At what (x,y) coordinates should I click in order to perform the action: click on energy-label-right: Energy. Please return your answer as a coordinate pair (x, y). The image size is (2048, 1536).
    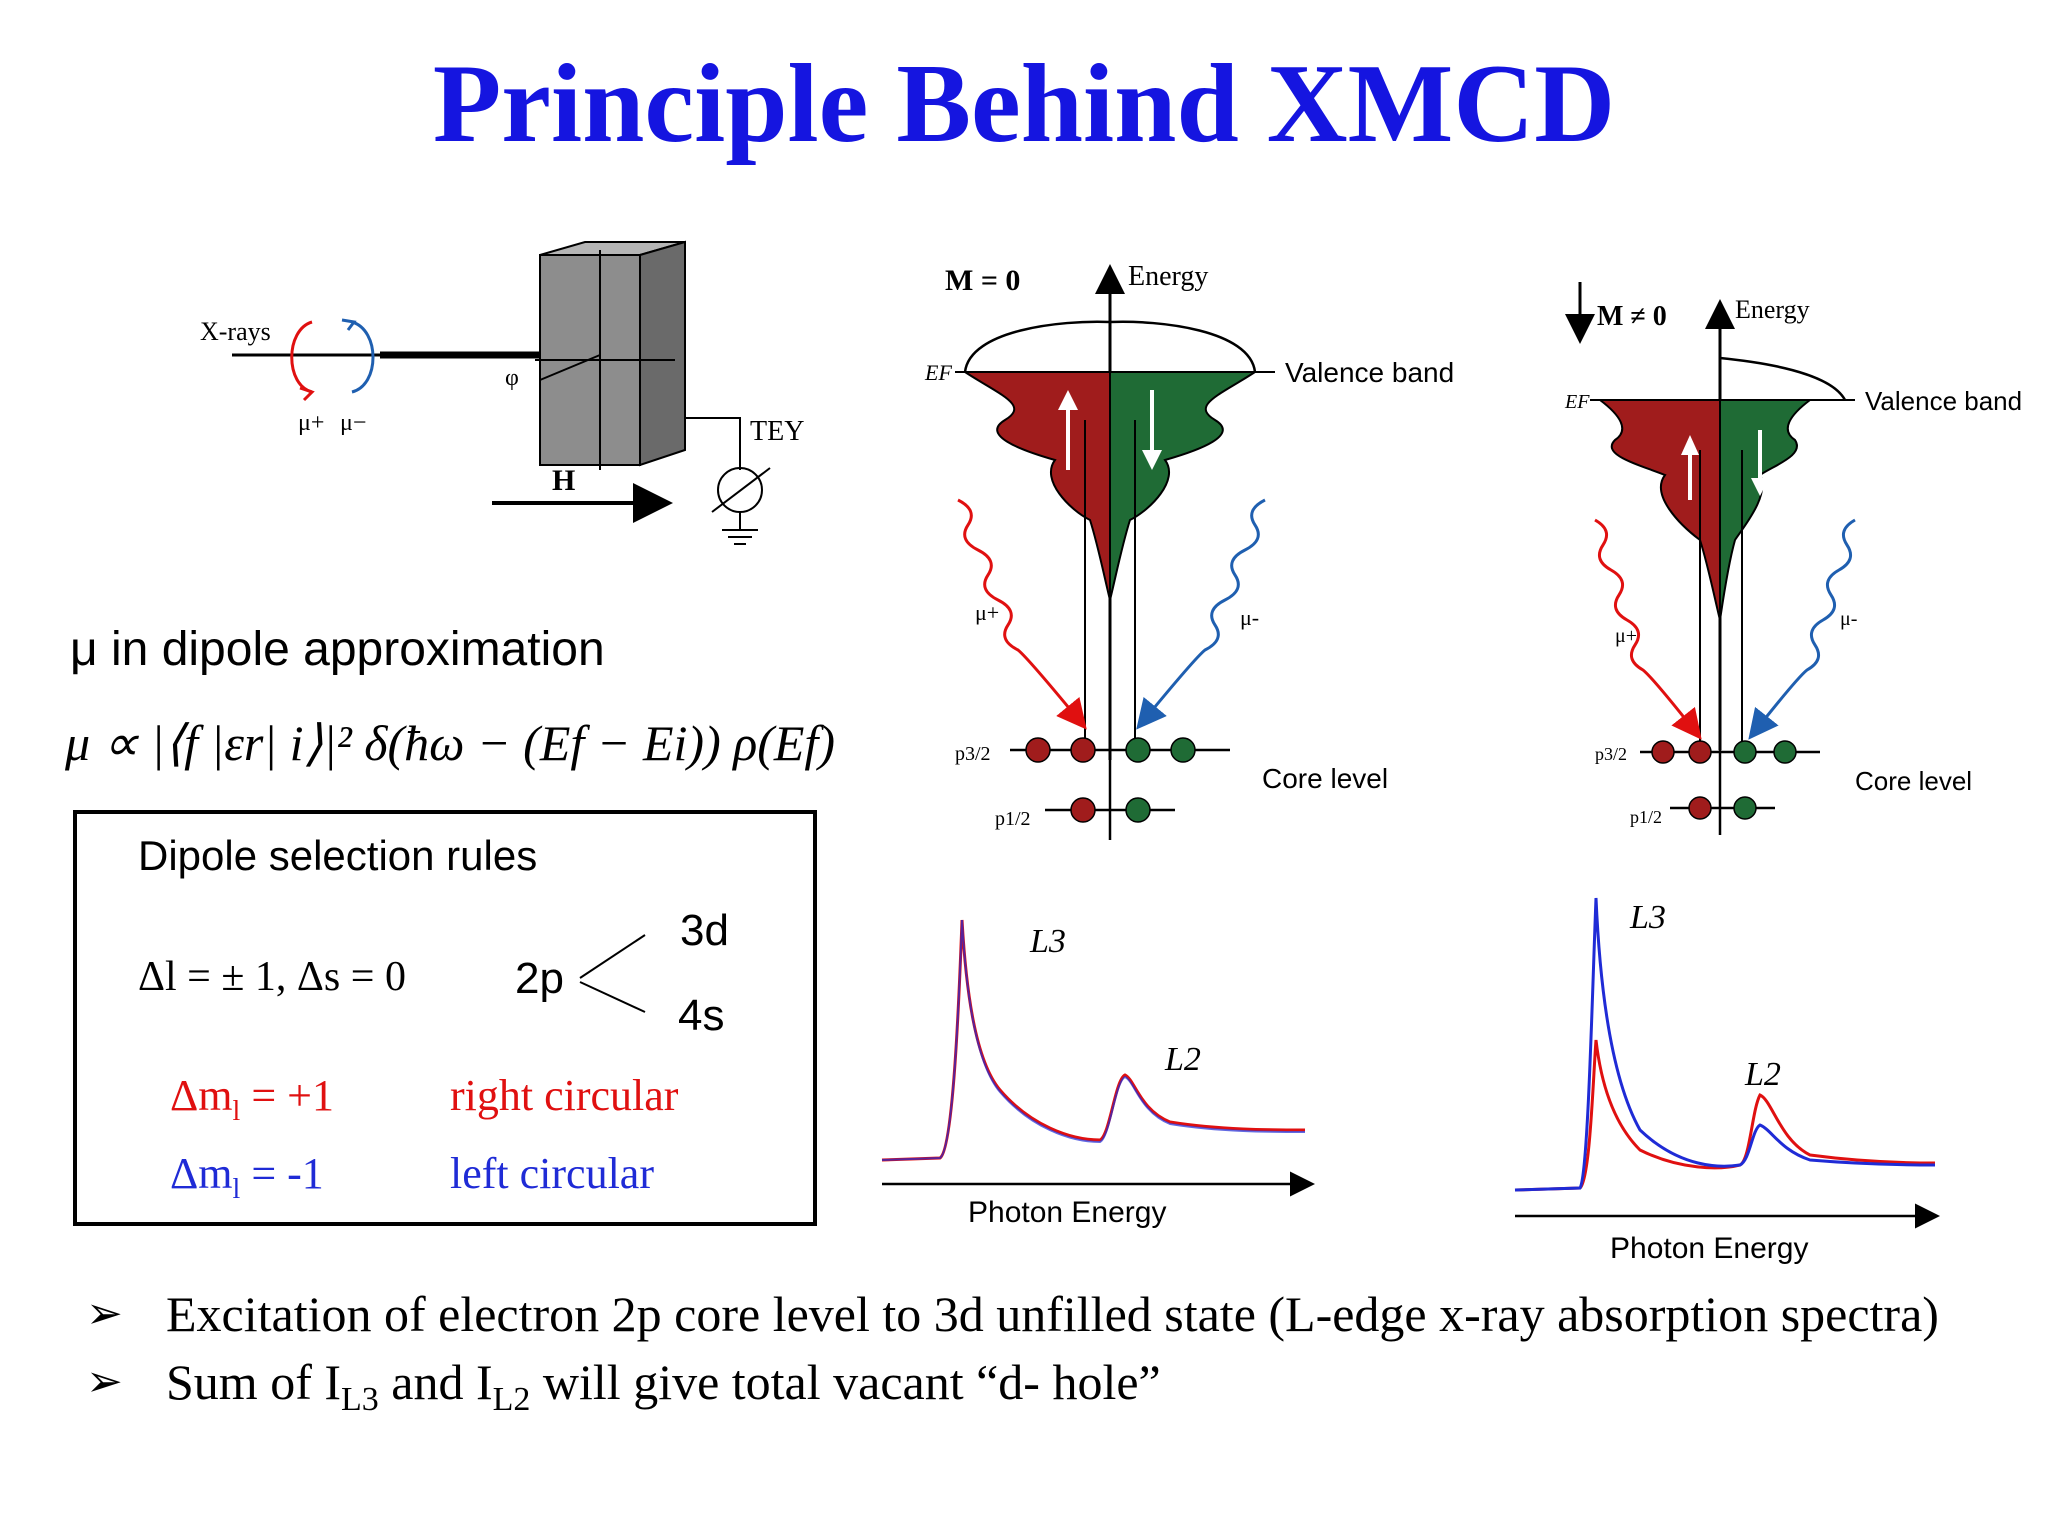
    Looking at the image, I should click on (1772, 309).